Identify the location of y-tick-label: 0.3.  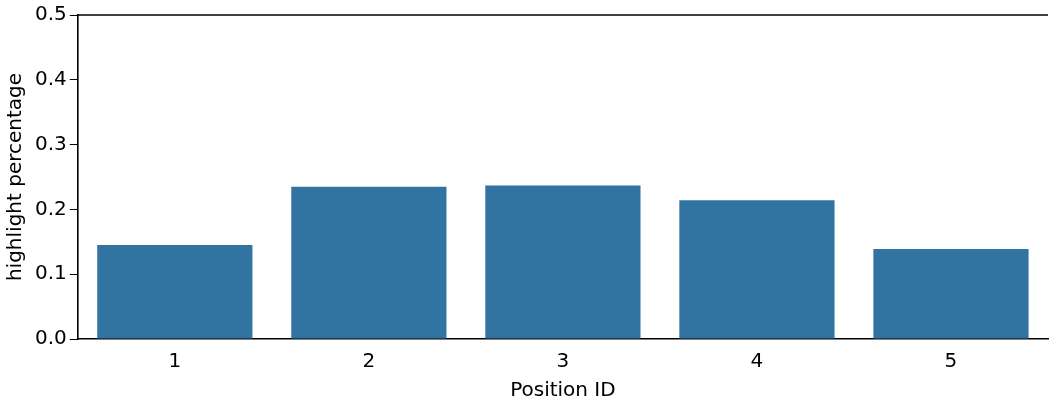
(50, 142).